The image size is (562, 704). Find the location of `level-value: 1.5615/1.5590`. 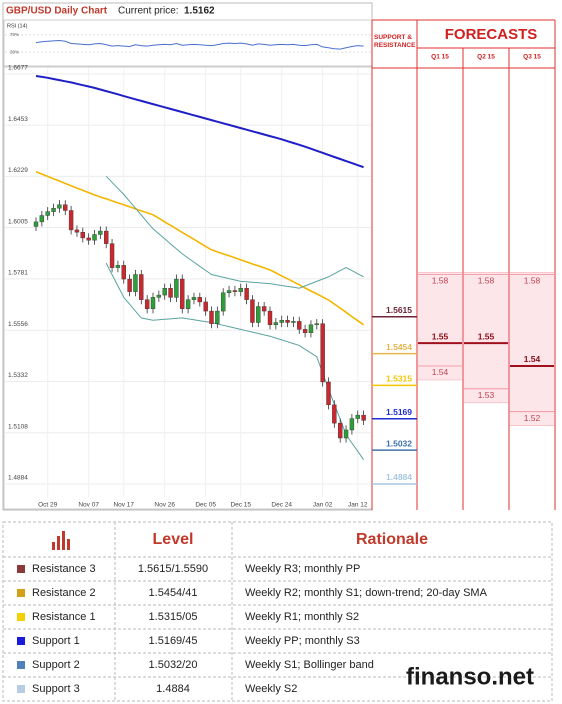

level-value: 1.5615/1.5590 is located at coordinates (173, 569).